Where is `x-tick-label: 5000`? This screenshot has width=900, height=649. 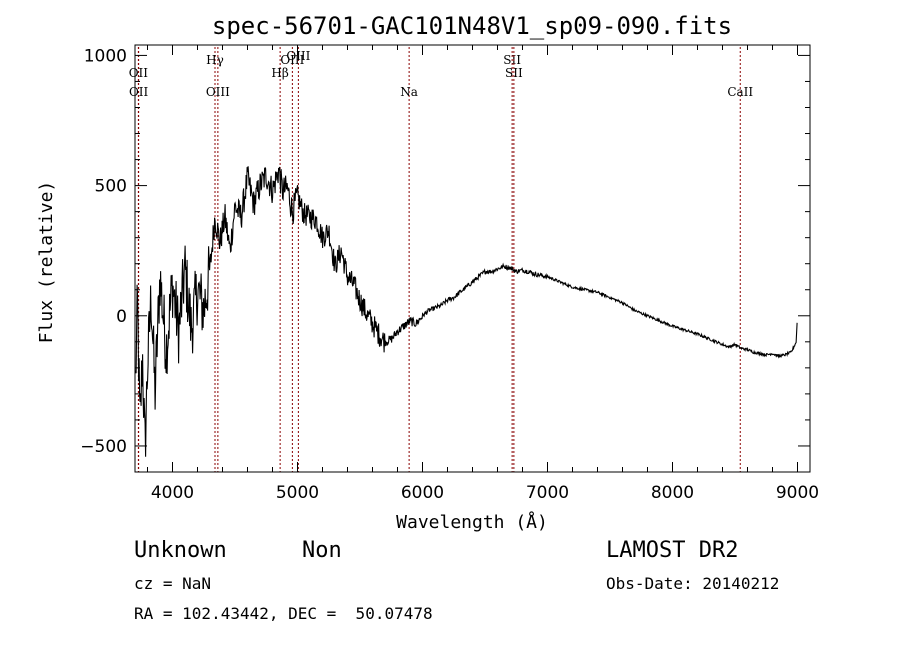 x-tick-label: 5000 is located at coordinates (297, 493).